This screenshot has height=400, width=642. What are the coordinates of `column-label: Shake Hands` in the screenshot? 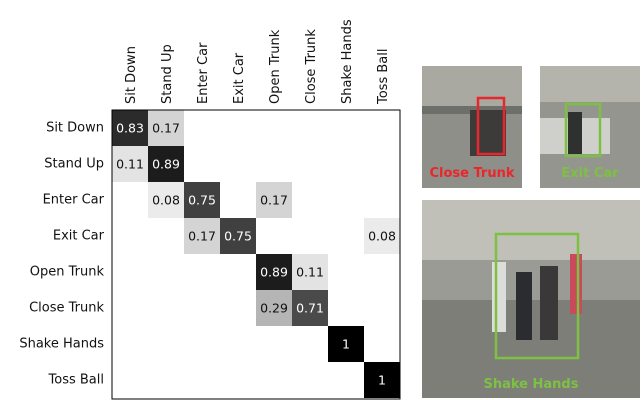 It's located at (347, 61).